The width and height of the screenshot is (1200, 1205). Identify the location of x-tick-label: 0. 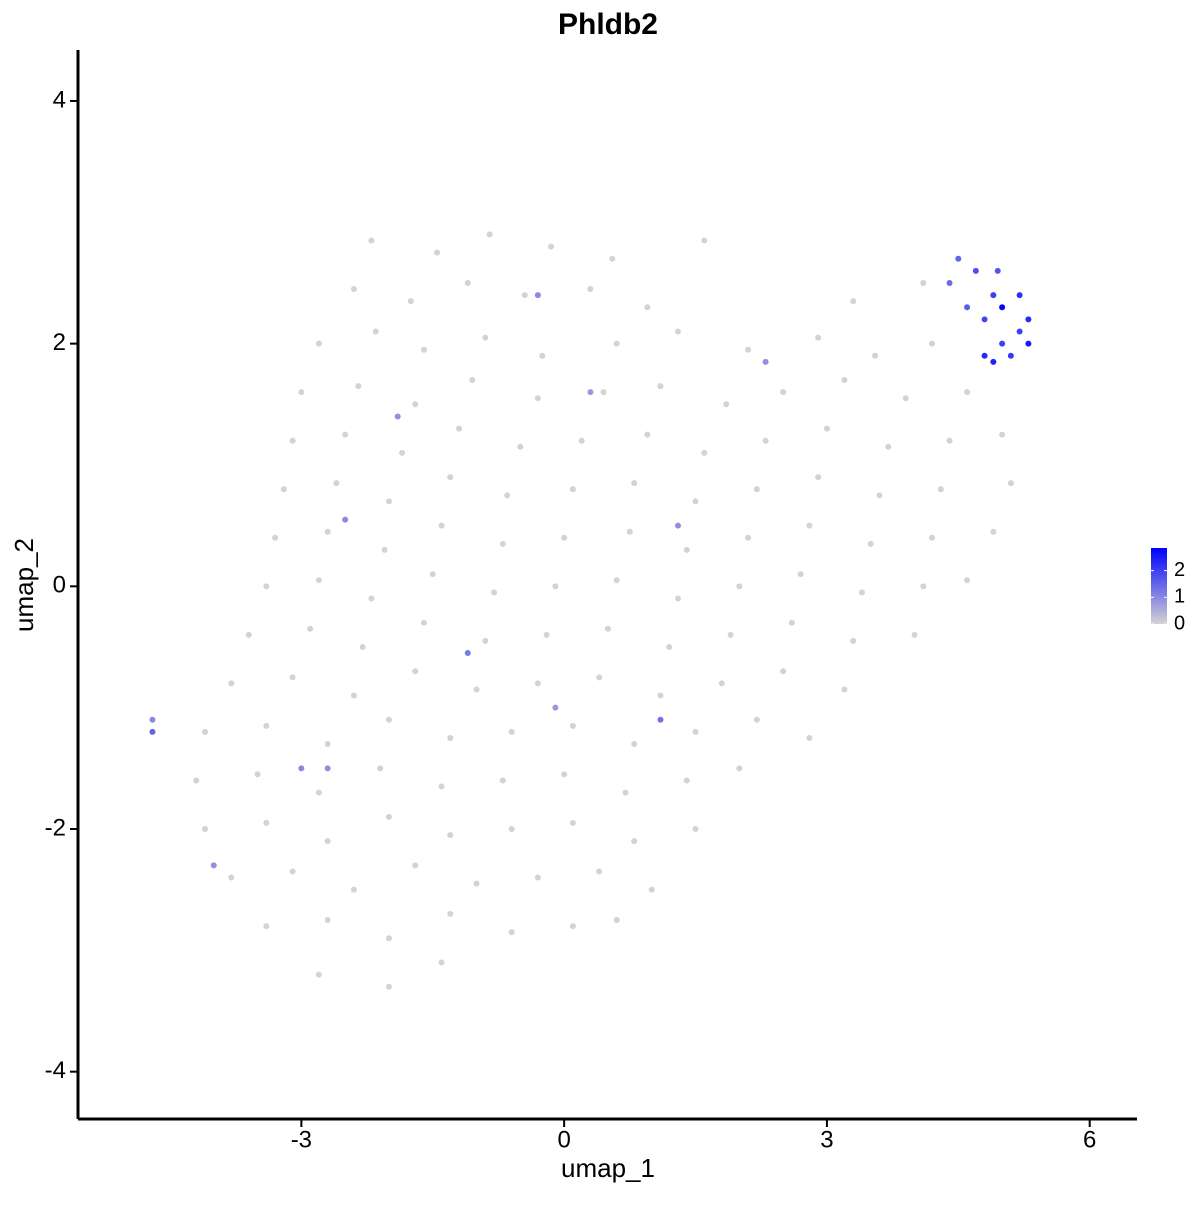
(563, 1139).